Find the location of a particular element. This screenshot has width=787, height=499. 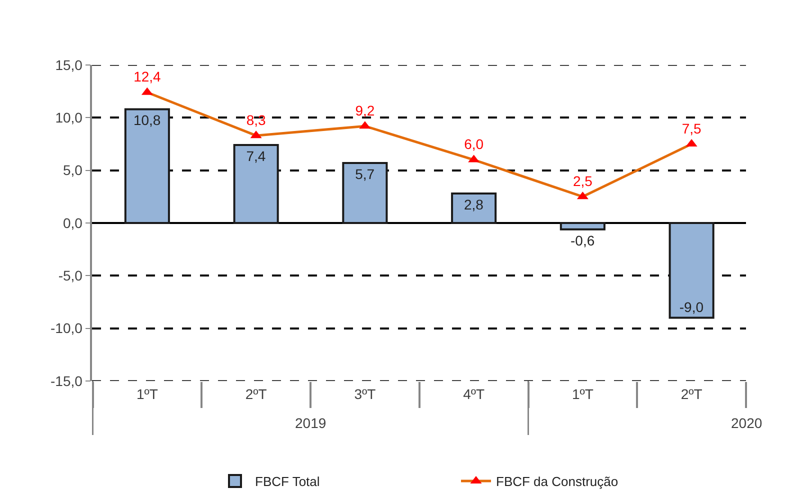

text: 2019 is located at coordinates (310, 423).